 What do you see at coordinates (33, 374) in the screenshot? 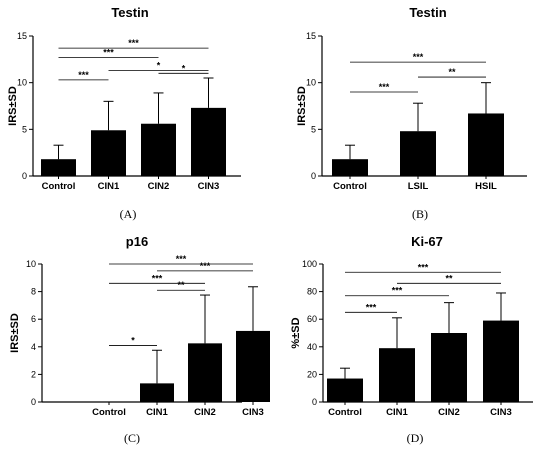
I see `y-tick-label: 2` at bounding box center [33, 374].